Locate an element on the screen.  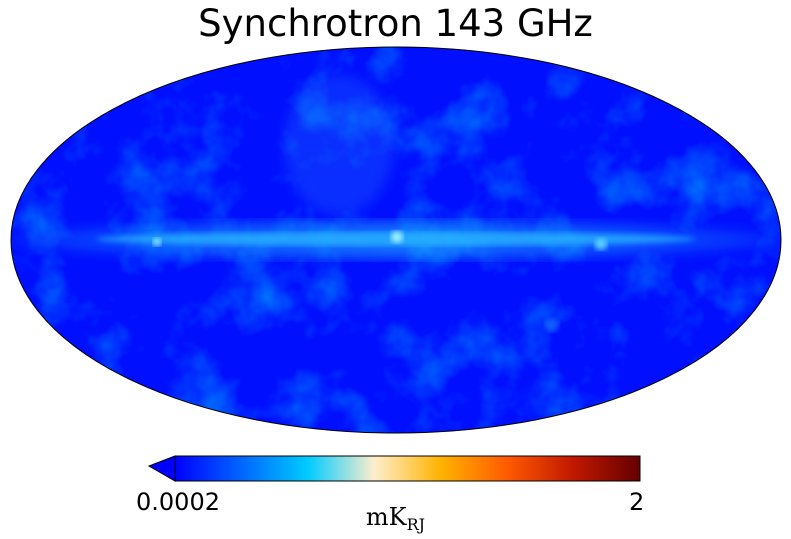
colorbar is located at coordinates (394, 468).